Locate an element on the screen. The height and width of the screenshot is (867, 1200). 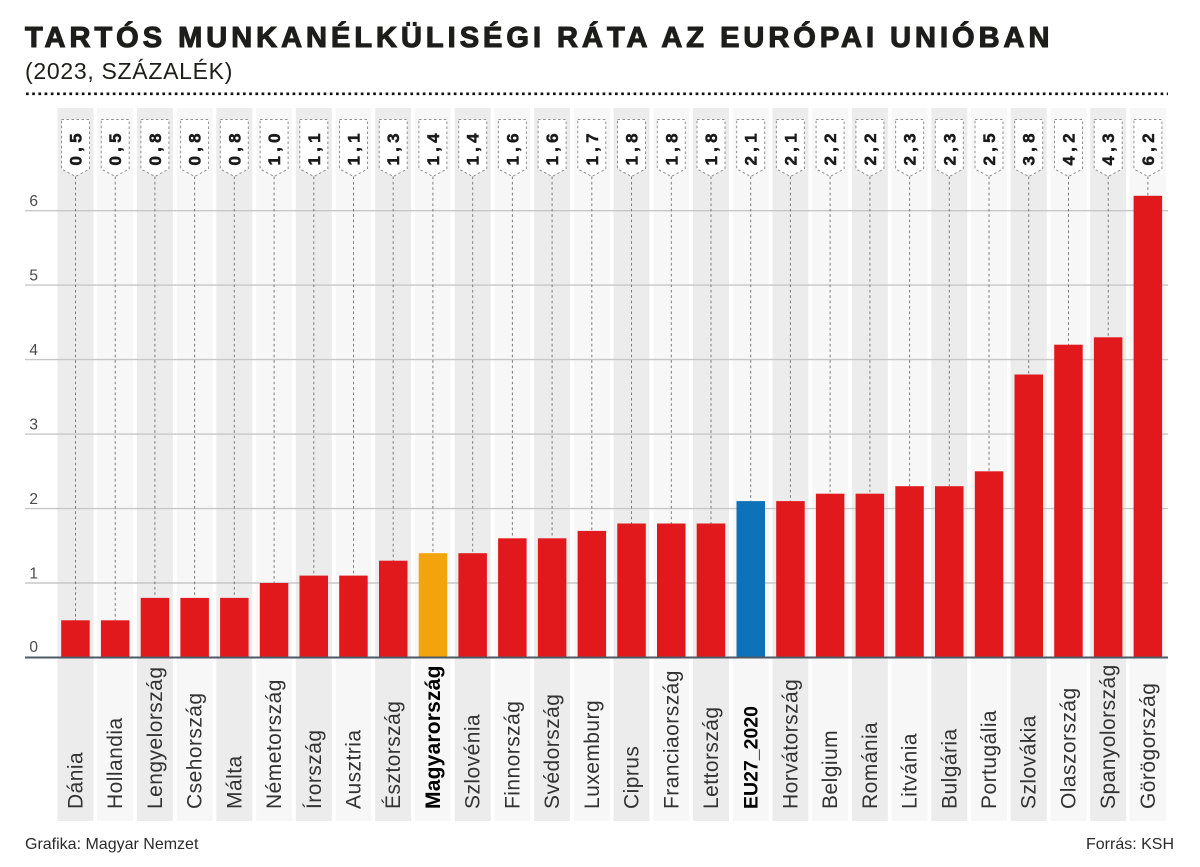
svg-text: 6 is located at coordinates (33, 201).